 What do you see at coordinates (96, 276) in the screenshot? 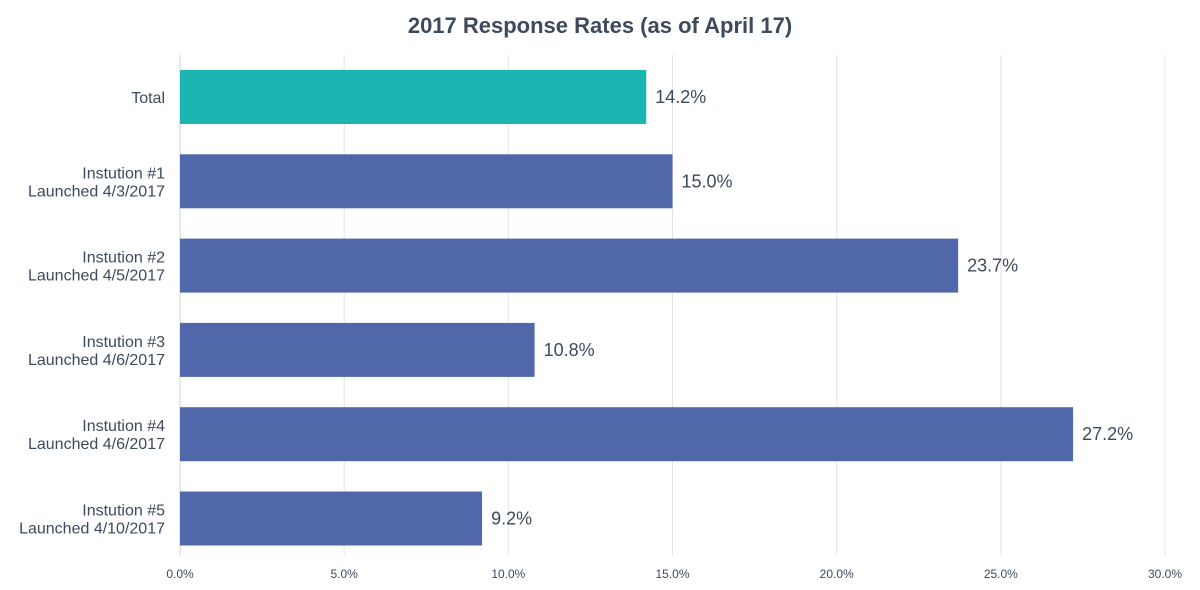
I see `category-label: Launched 4/5/2017` at bounding box center [96, 276].